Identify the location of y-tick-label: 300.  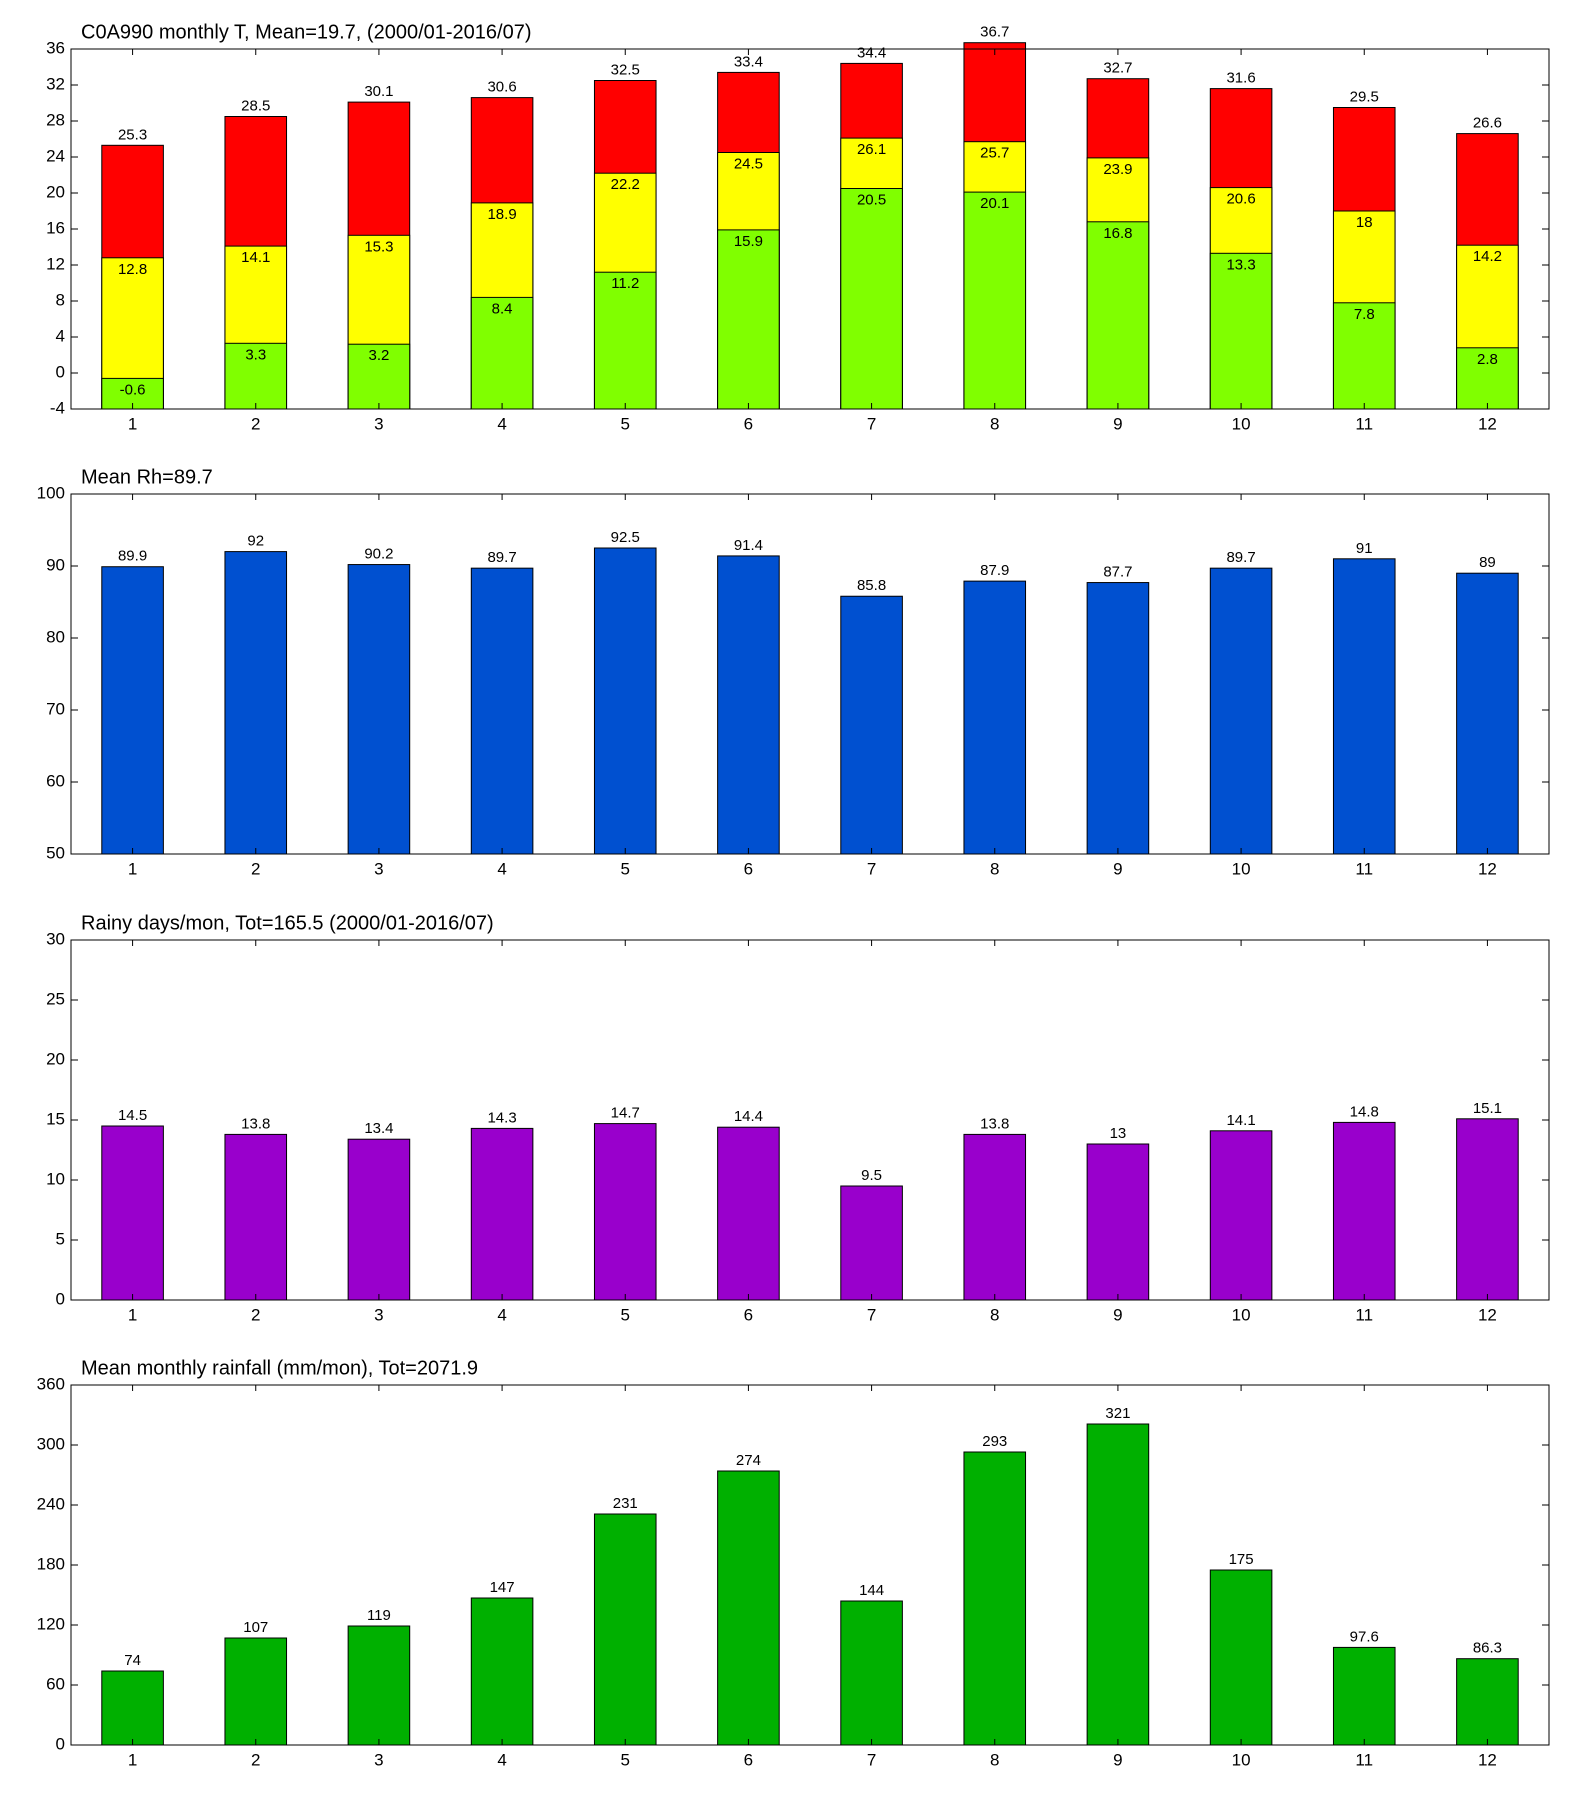
(51, 1443).